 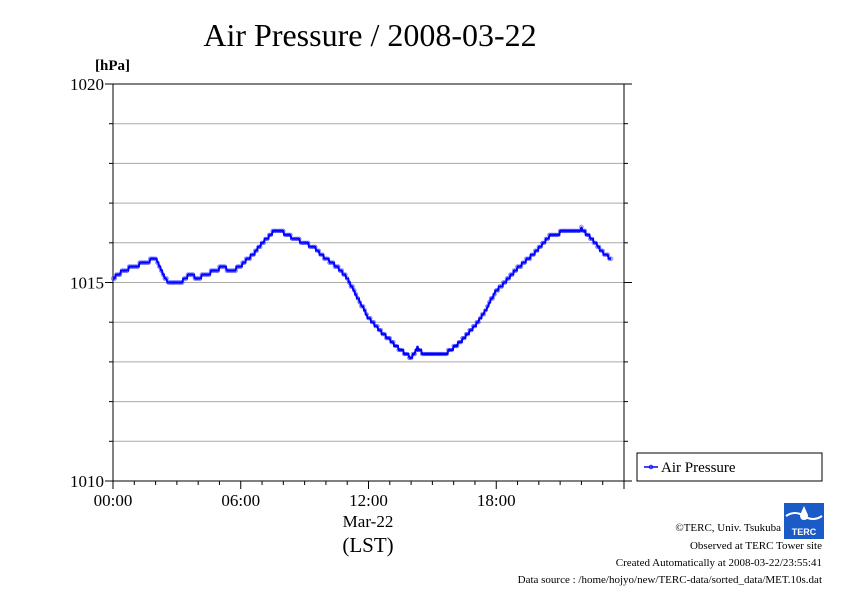 What do you see at coordinates (368, 500) in the screenshot?
I see `x-tick-label: 12:00` at bounding box center [368, 500].